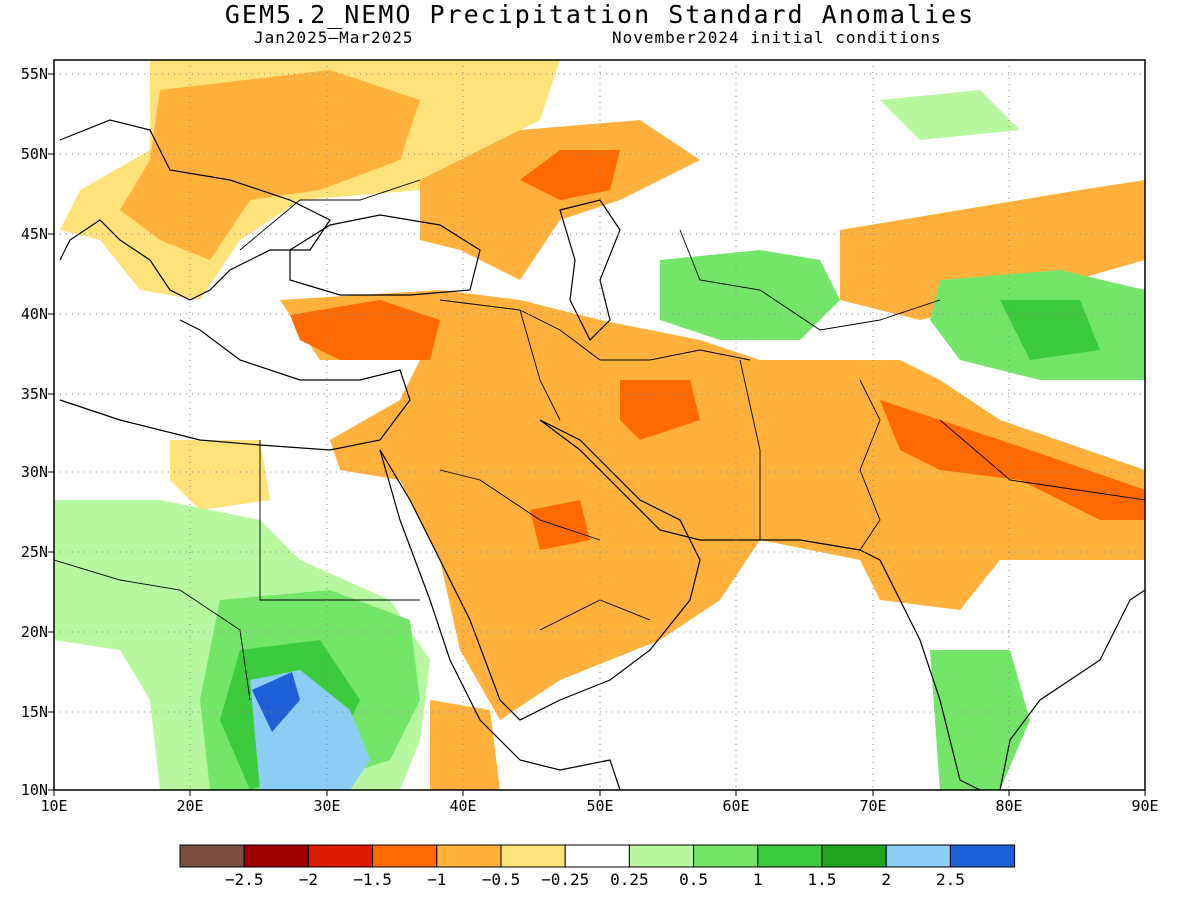 This screenshot has height=900, width=1200. I want to click on anomaly-arabia-dry-core, so click(560, 525).